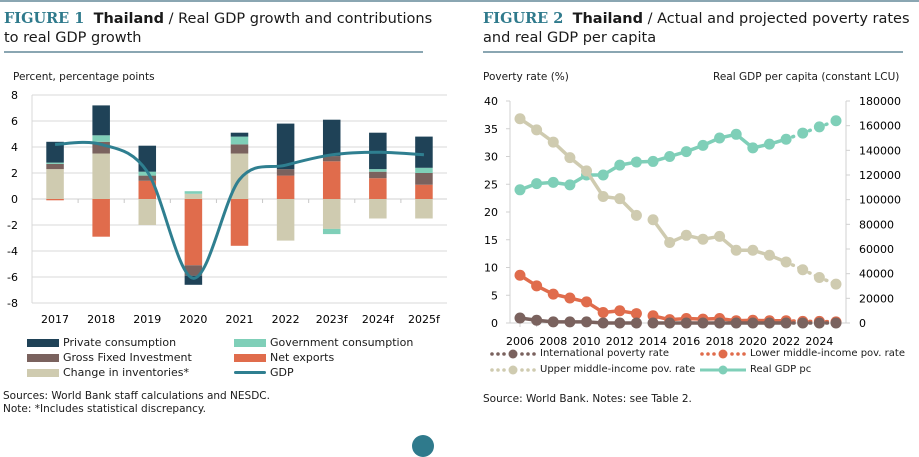 The height and width of the screenshot is (457, 919). I want to click on legend-label: Gross Fixed Investment, so click(127, 357).